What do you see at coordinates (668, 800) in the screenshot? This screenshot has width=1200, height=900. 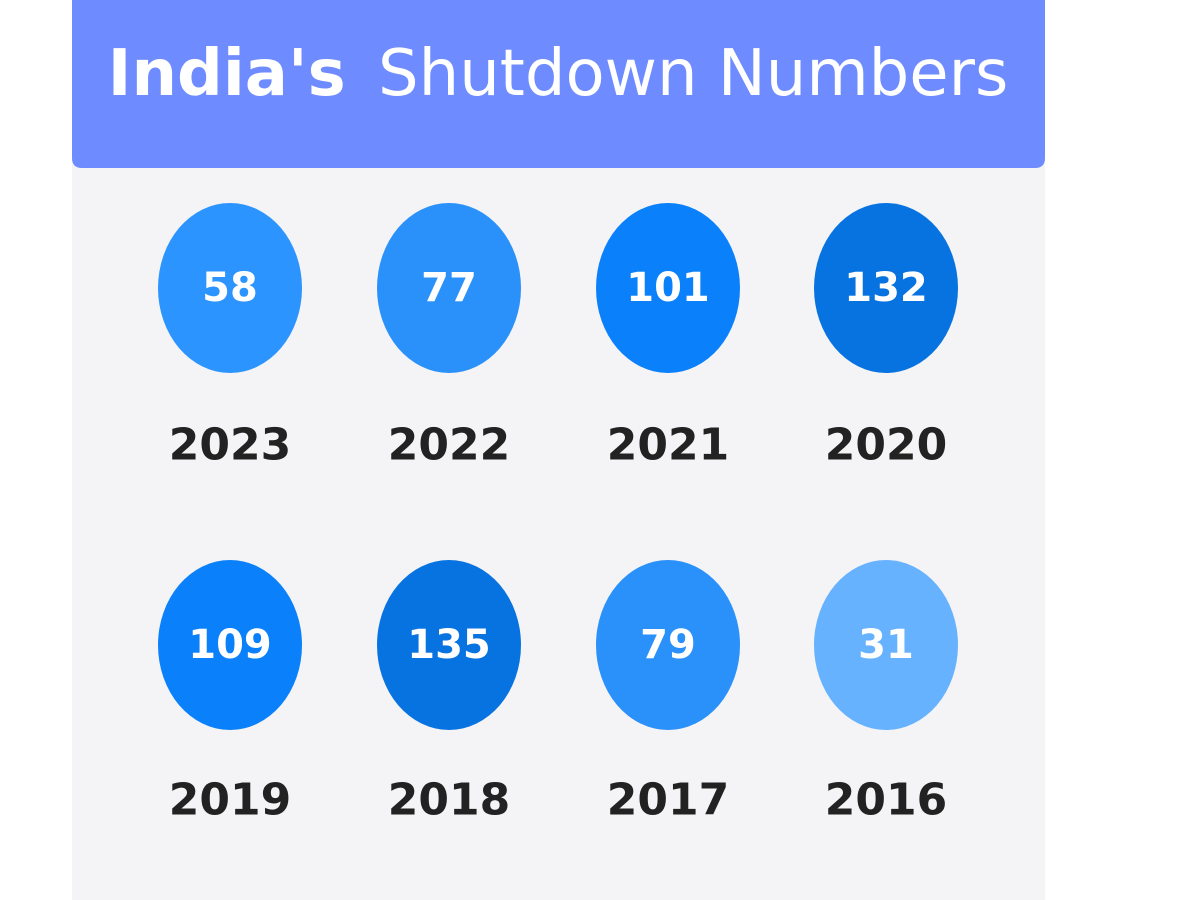 I see `year-label: 2017` at bounding box center [668, 800].